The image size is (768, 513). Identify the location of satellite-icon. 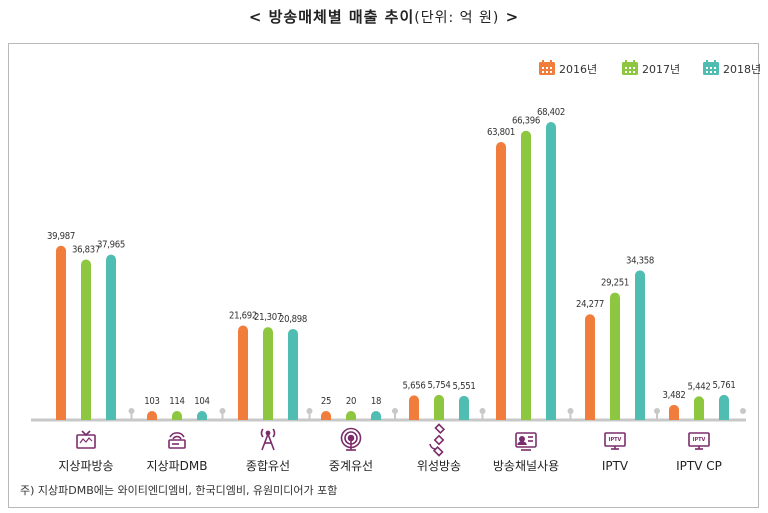
(437, 440).